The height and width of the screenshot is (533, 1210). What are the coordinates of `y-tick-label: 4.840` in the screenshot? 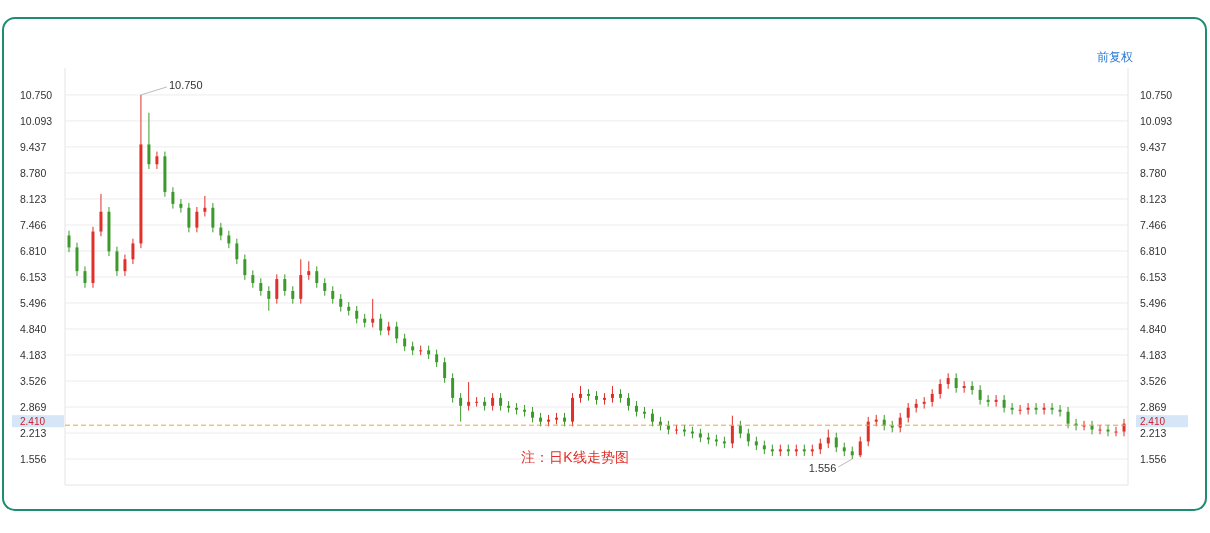 It's located at (33, 328).